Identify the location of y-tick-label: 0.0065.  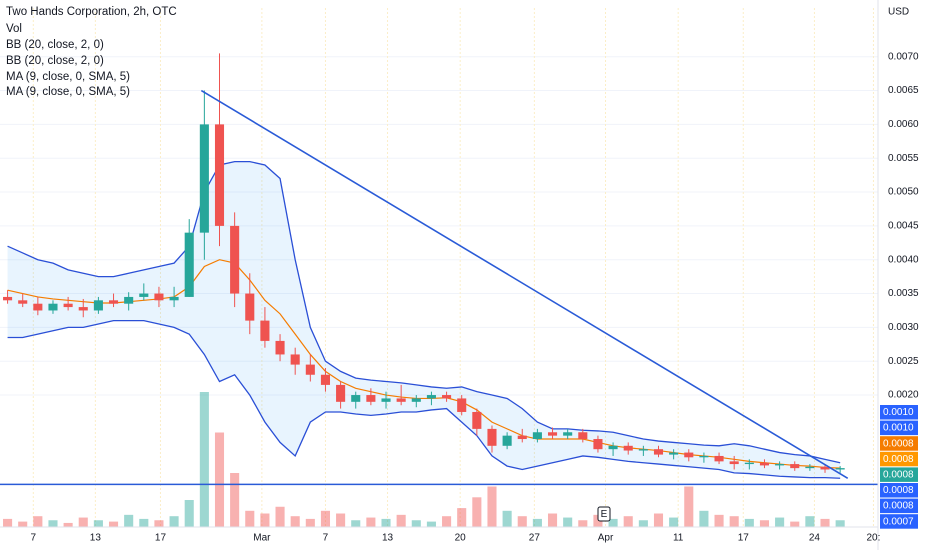
(903, 90).